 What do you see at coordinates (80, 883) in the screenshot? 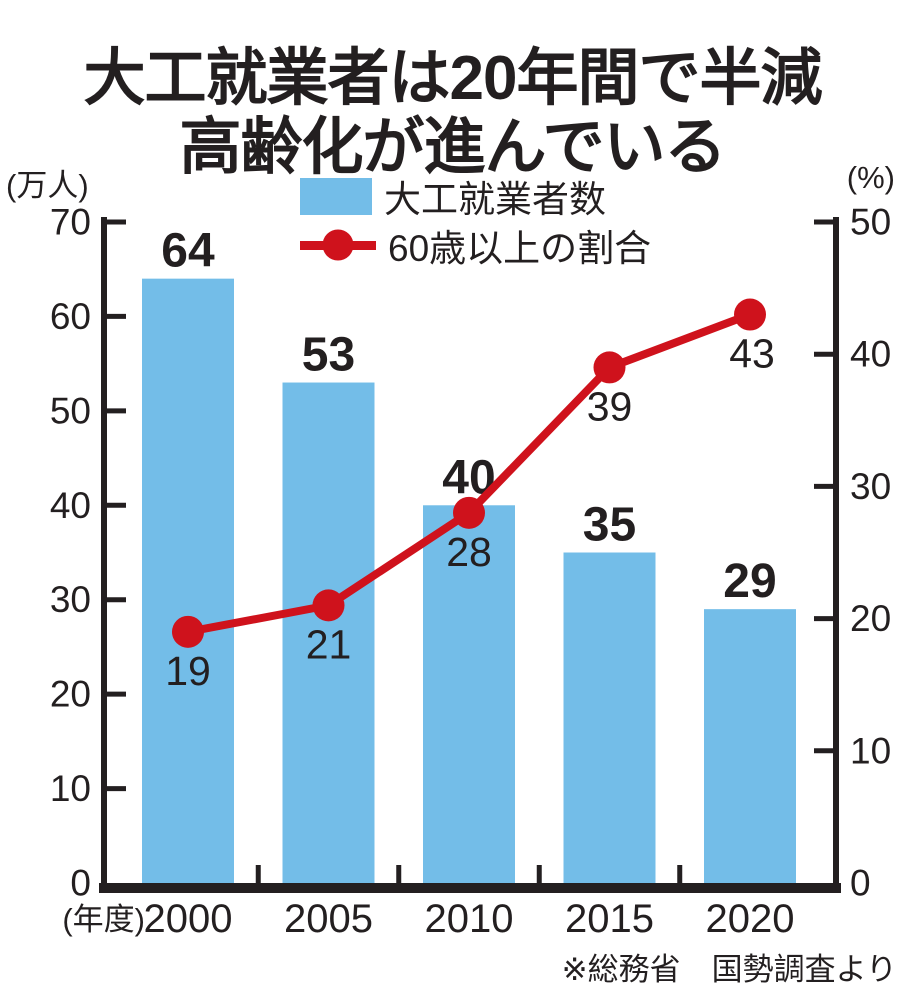
I see `left-axis-tick-label-0: 0` at bounding box center [80, 883].